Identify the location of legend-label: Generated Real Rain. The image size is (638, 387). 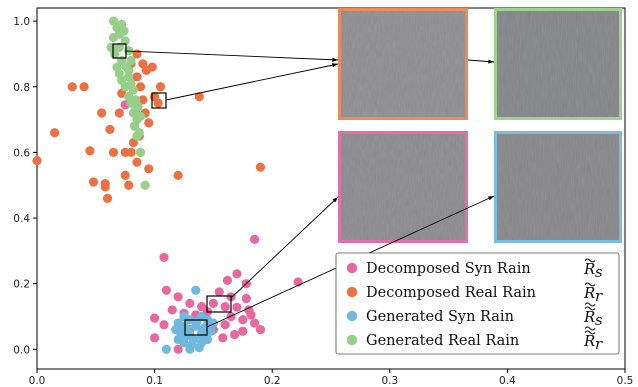
(442, 341).